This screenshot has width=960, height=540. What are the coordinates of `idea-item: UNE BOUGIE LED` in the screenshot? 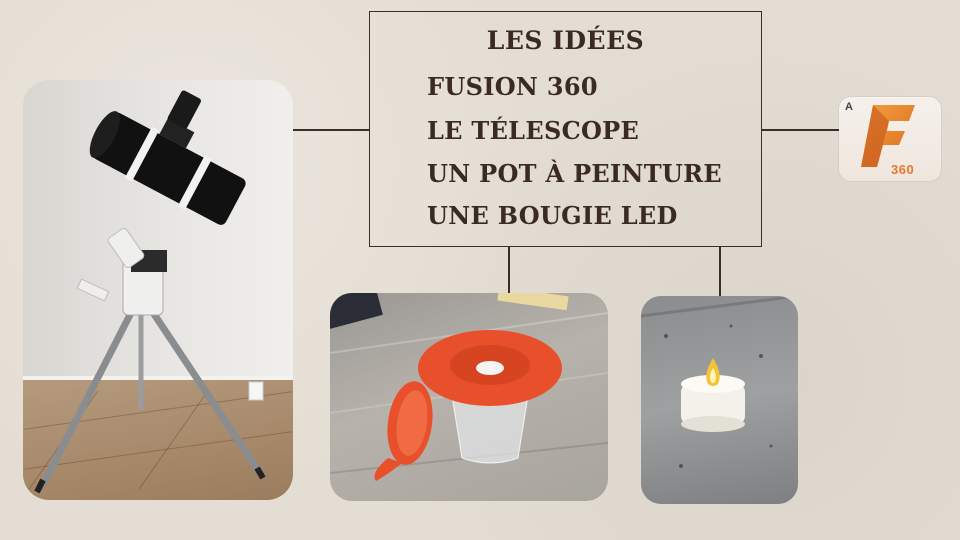 It's located at (552, 215).